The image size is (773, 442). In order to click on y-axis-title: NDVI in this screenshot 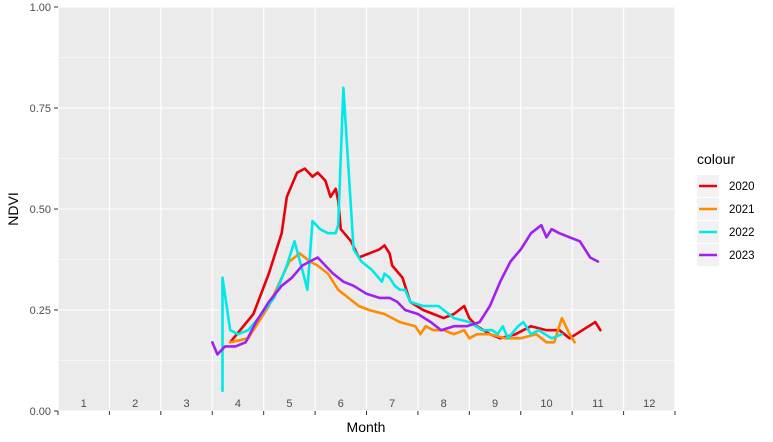, I will do `click(13, 208)`.